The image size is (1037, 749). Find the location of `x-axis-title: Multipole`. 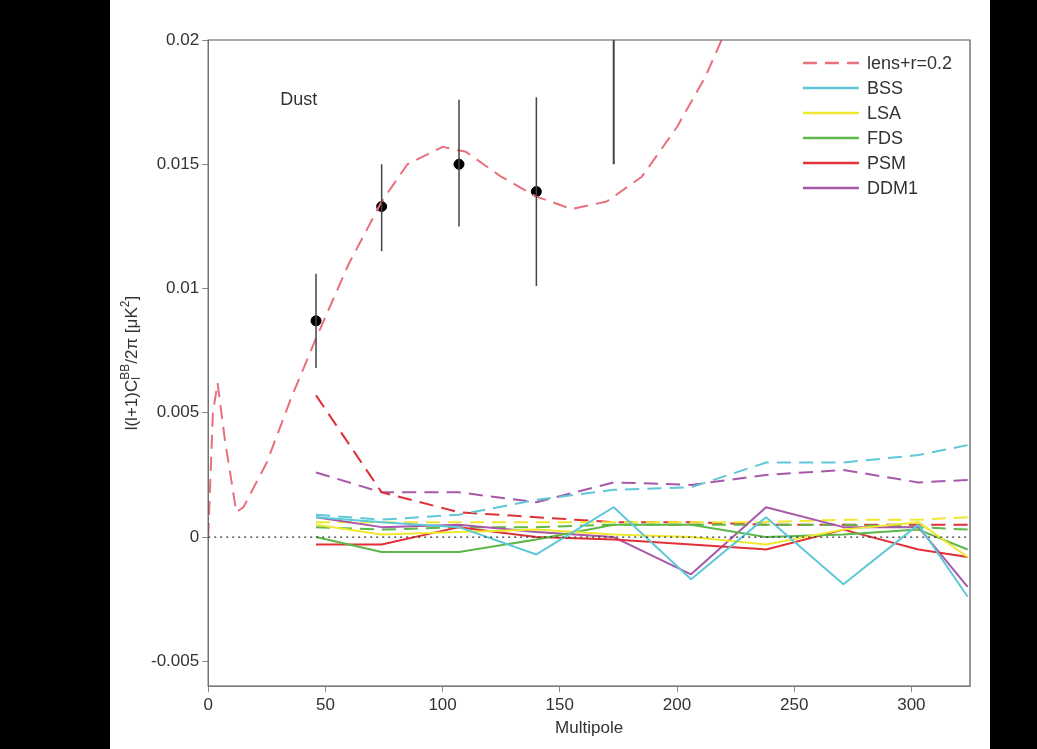

x-axis-title: Multipole is located at coordinates (589, 728).